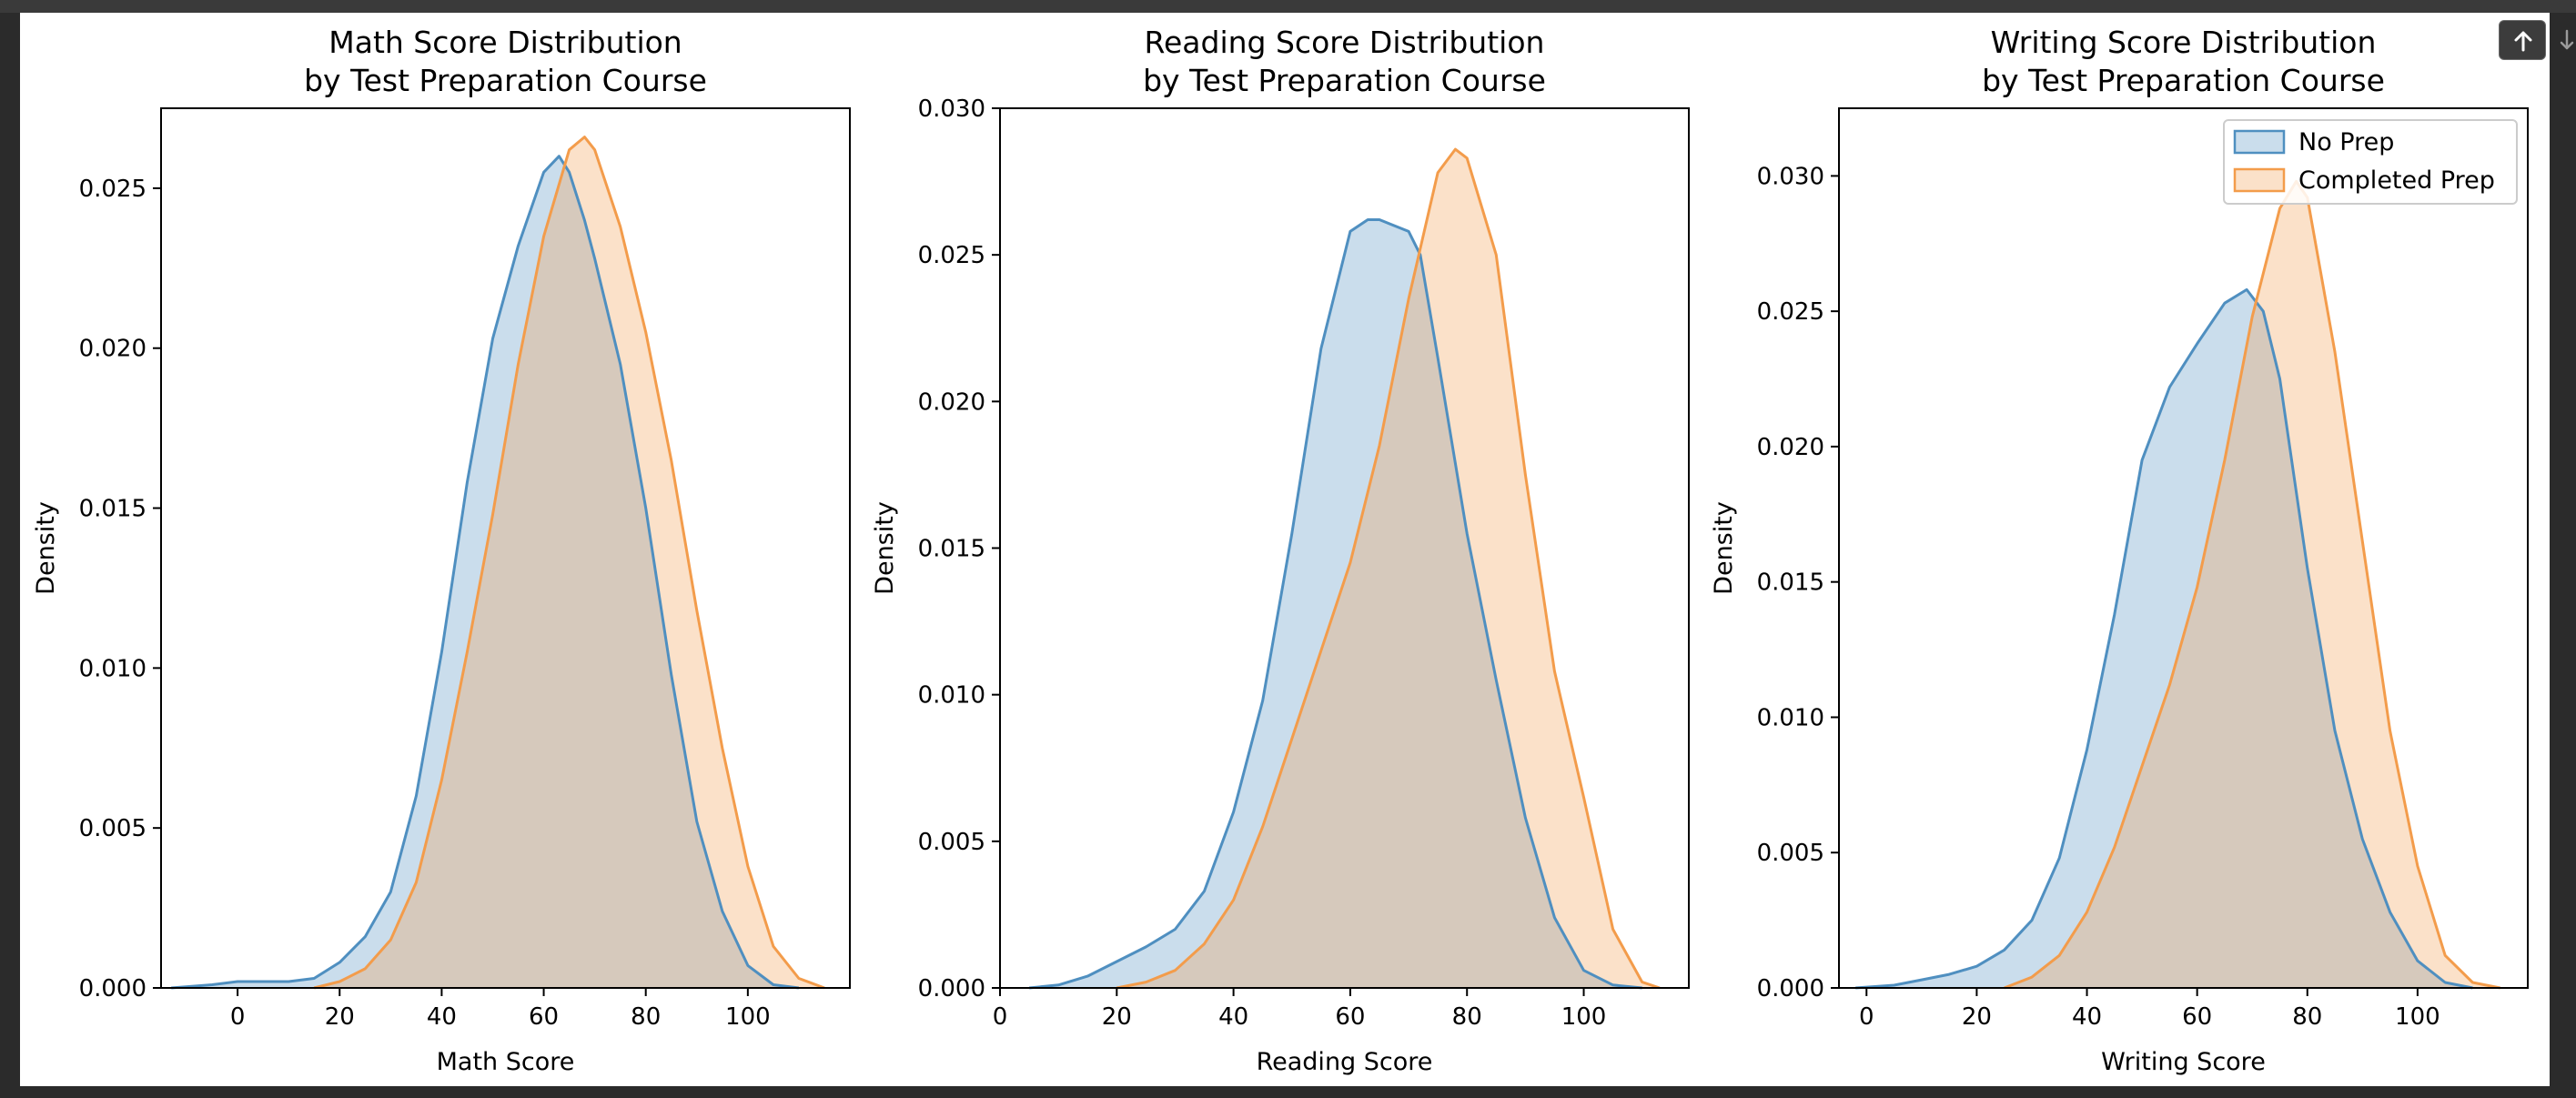  What do you see at coordinates (2183, 1062) in the screenshot?
I see `x-axis-label: Writing Score` at bounding box center [2183, 1062].